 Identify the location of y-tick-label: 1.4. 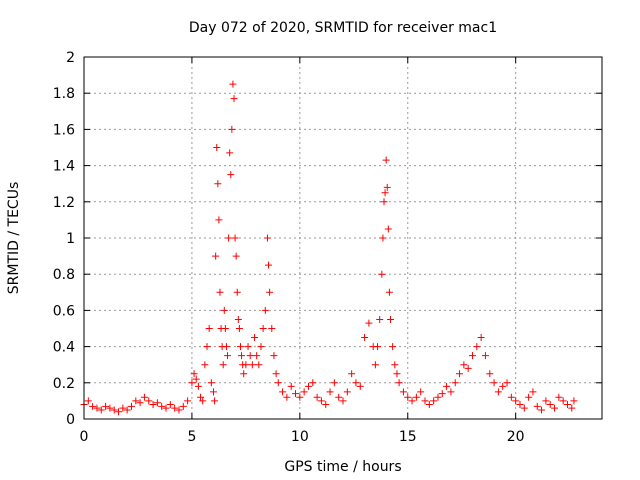
(64, 167).